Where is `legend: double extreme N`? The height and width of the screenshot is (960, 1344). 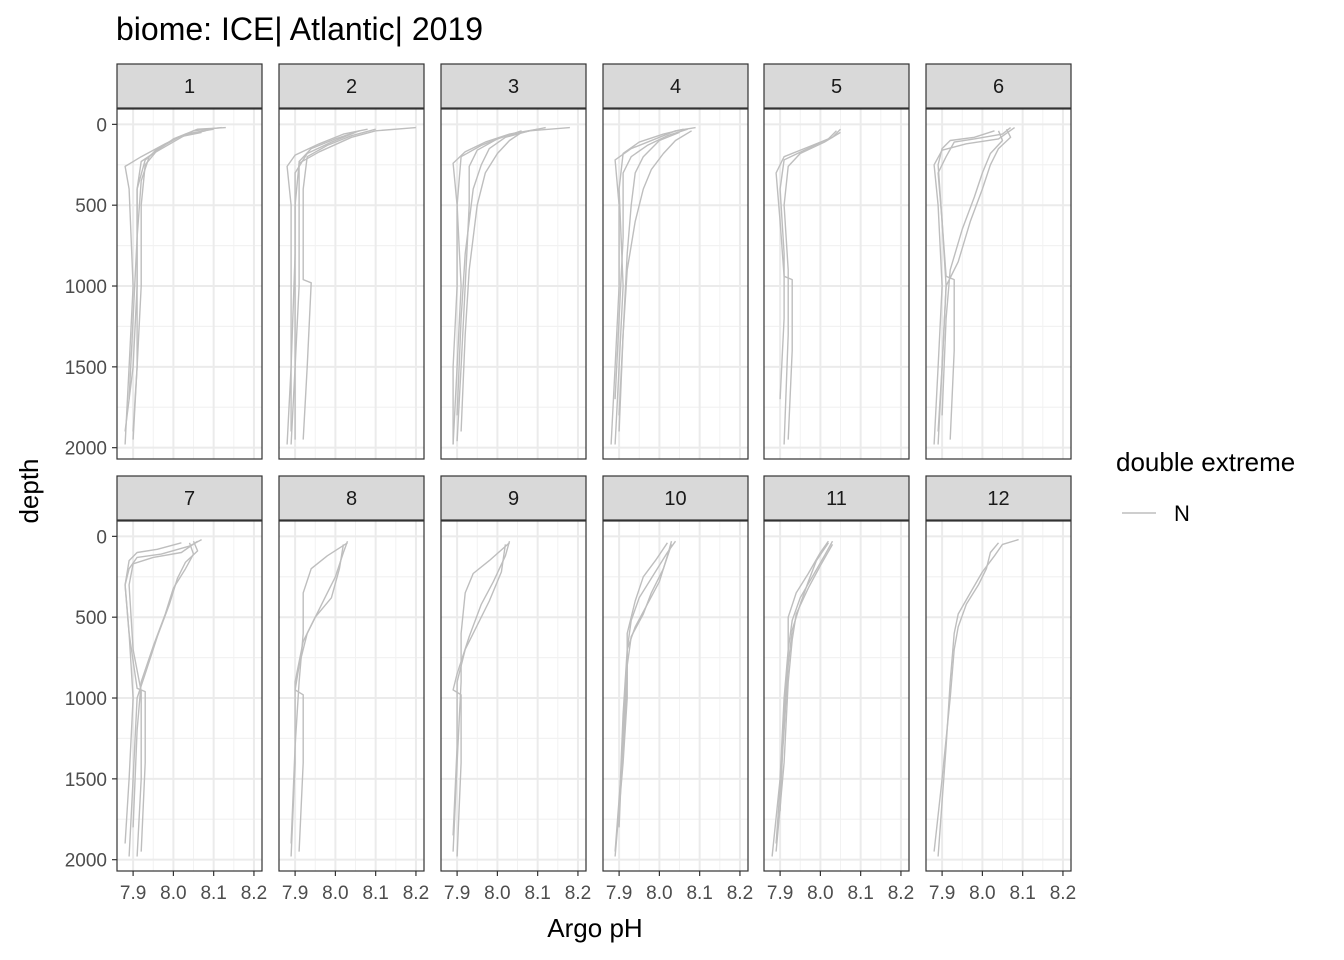
legend: double extreme N is located at coordinates (1205, 486).